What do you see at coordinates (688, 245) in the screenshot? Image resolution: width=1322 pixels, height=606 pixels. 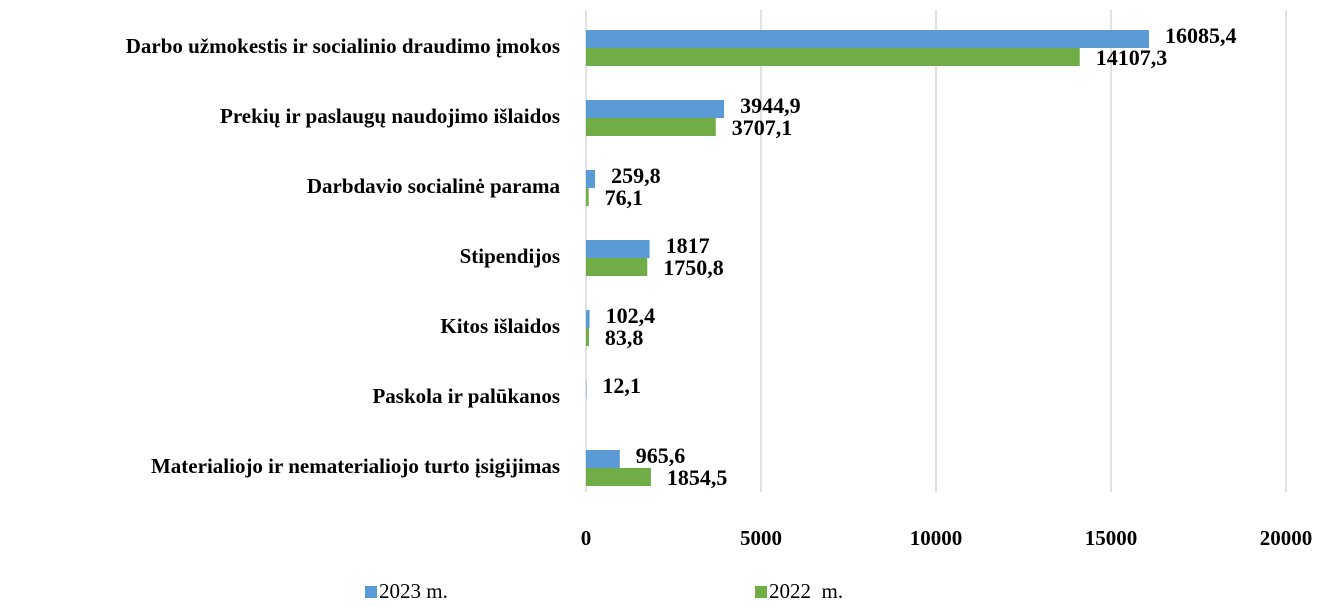 I see `value-label: 1817` at bounding box center [688, 245].